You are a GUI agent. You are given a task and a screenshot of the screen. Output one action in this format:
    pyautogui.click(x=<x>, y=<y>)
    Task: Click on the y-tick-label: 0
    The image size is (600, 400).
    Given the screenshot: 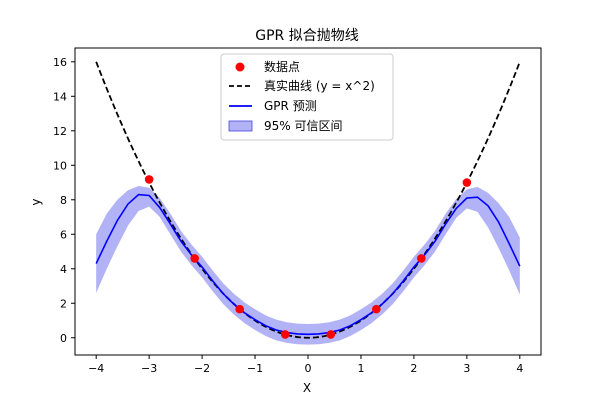 What is the action you would take?
    pyautogui.click(x=63, y=338)
    